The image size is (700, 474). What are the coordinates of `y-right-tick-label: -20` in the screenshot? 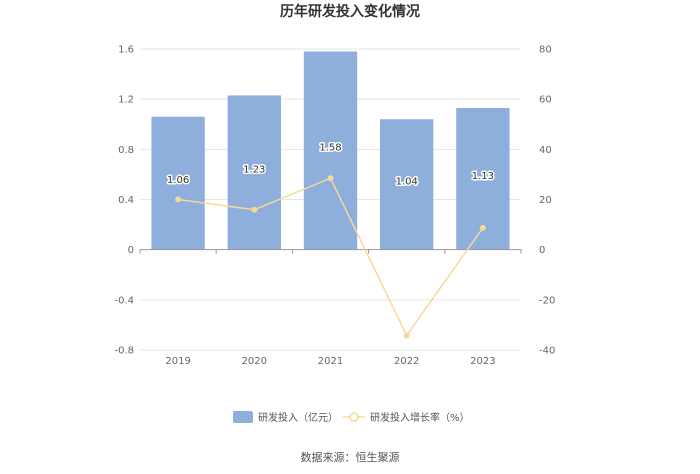 It's located at (547, 300).